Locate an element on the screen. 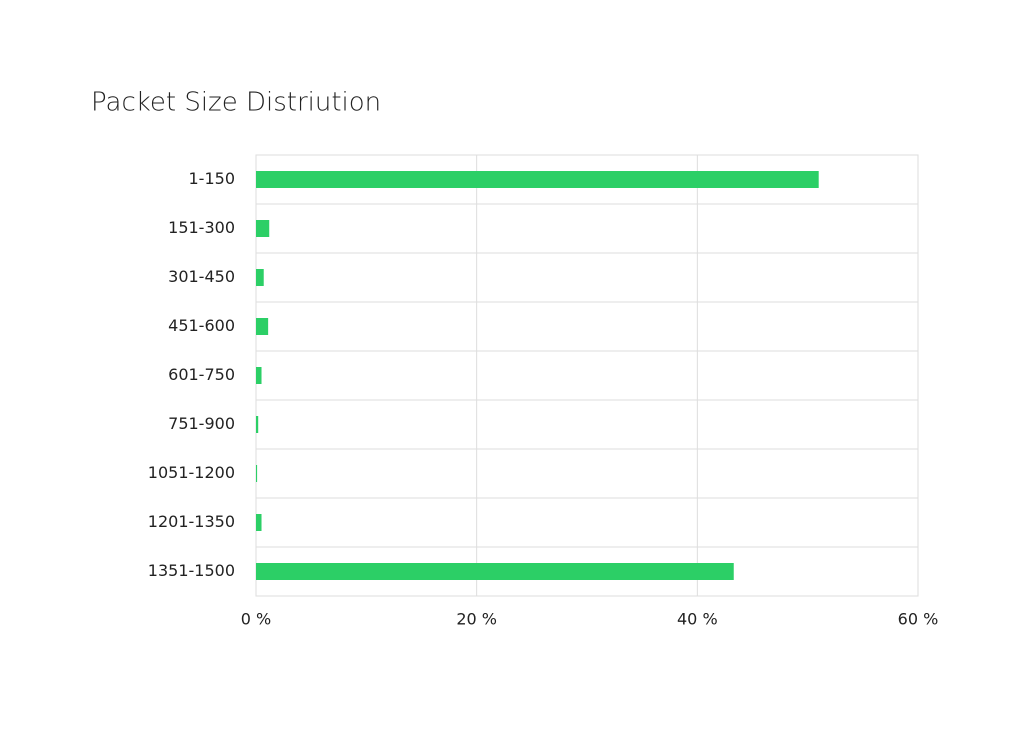  x-tick-label: 20 % is located at coordinates (476, 619).